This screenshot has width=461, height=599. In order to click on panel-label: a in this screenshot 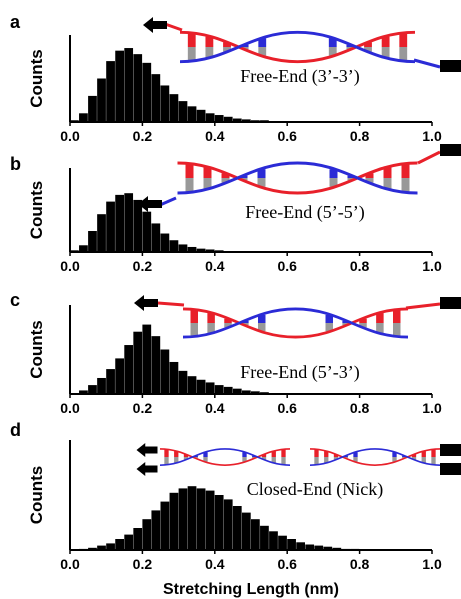, I will do `click(15, 22)`.